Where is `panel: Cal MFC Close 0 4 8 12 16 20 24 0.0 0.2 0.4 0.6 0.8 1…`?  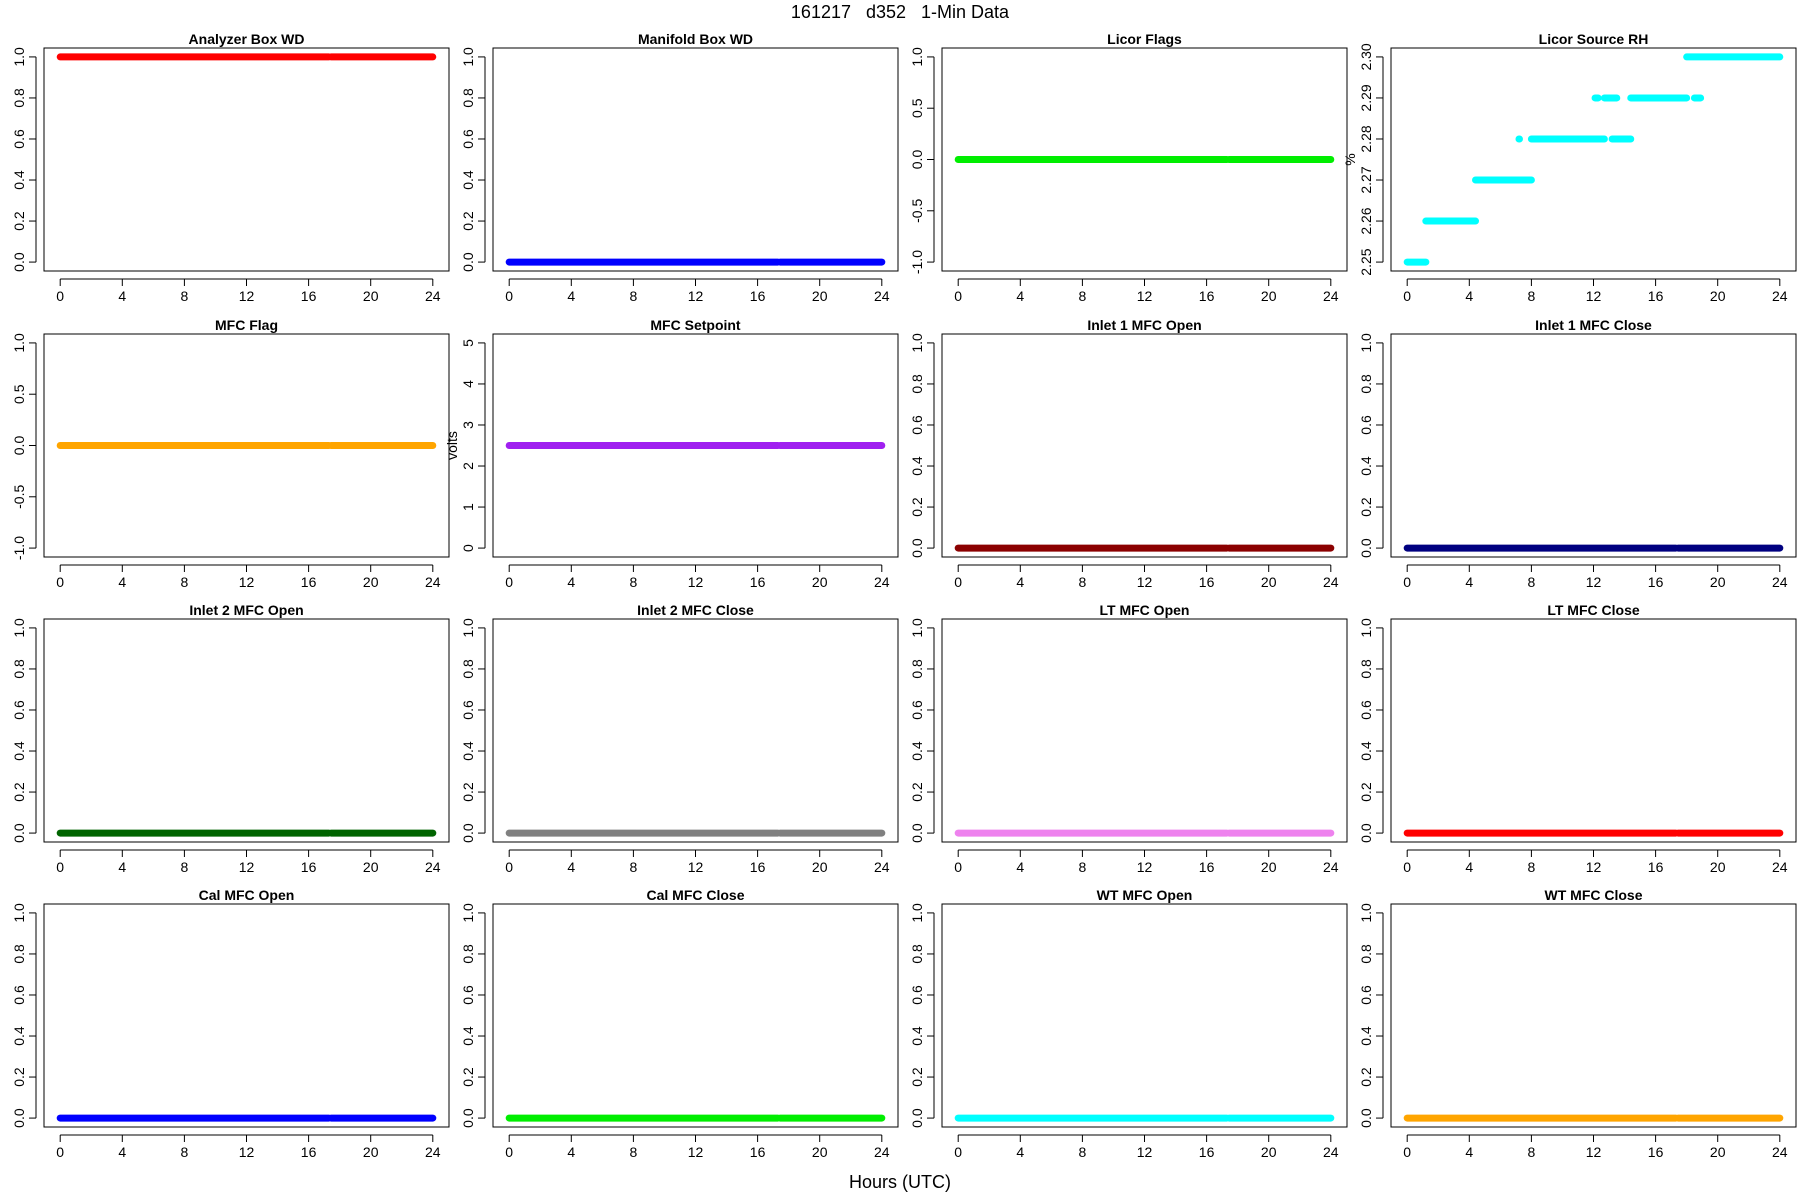 panel: Cal MFC Close 0 4 8 12 16 20 24 0.0 0.2 0.4 0.6 0.8 1… is located at coordinates (679, 1023).